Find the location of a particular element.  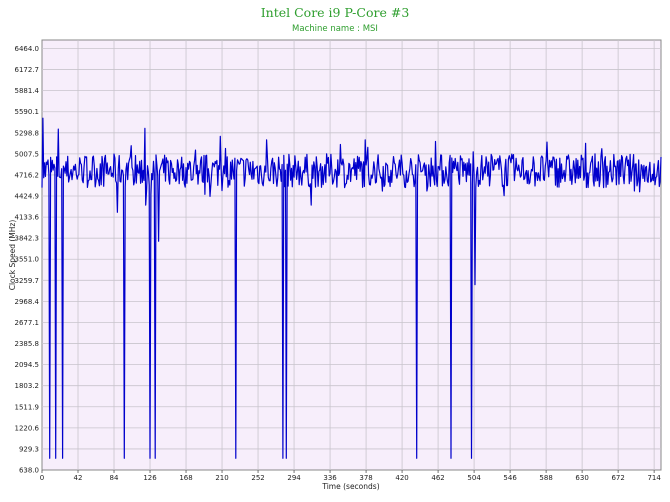

x-tick-label: 378 is located at coordinates (365, 478).